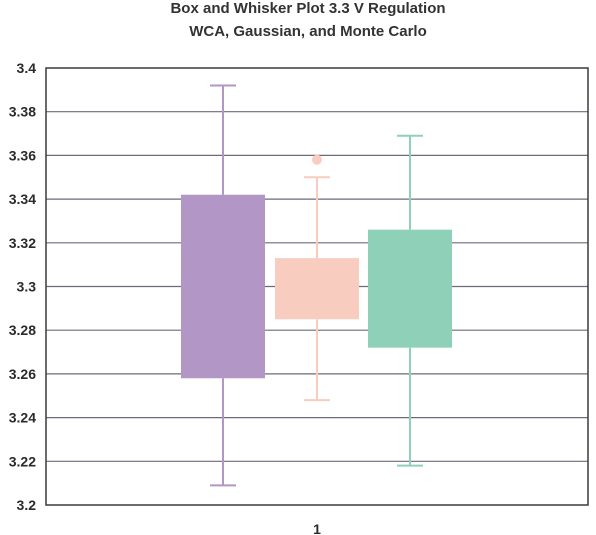 The image size is (596, 535). I want to click on y-tick-label: 3.28, so click(22, 330).